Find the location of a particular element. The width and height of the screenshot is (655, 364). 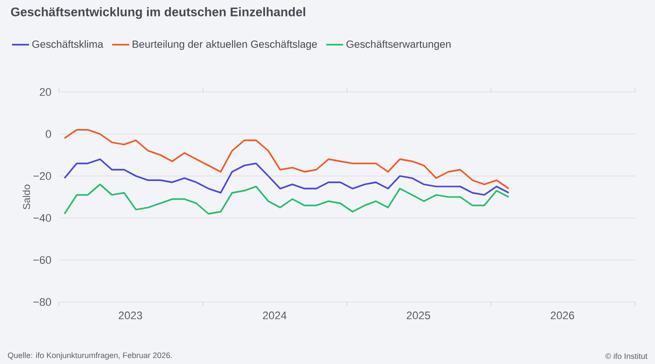

y-tick-label: 0 is located at coordinates (49, 134).